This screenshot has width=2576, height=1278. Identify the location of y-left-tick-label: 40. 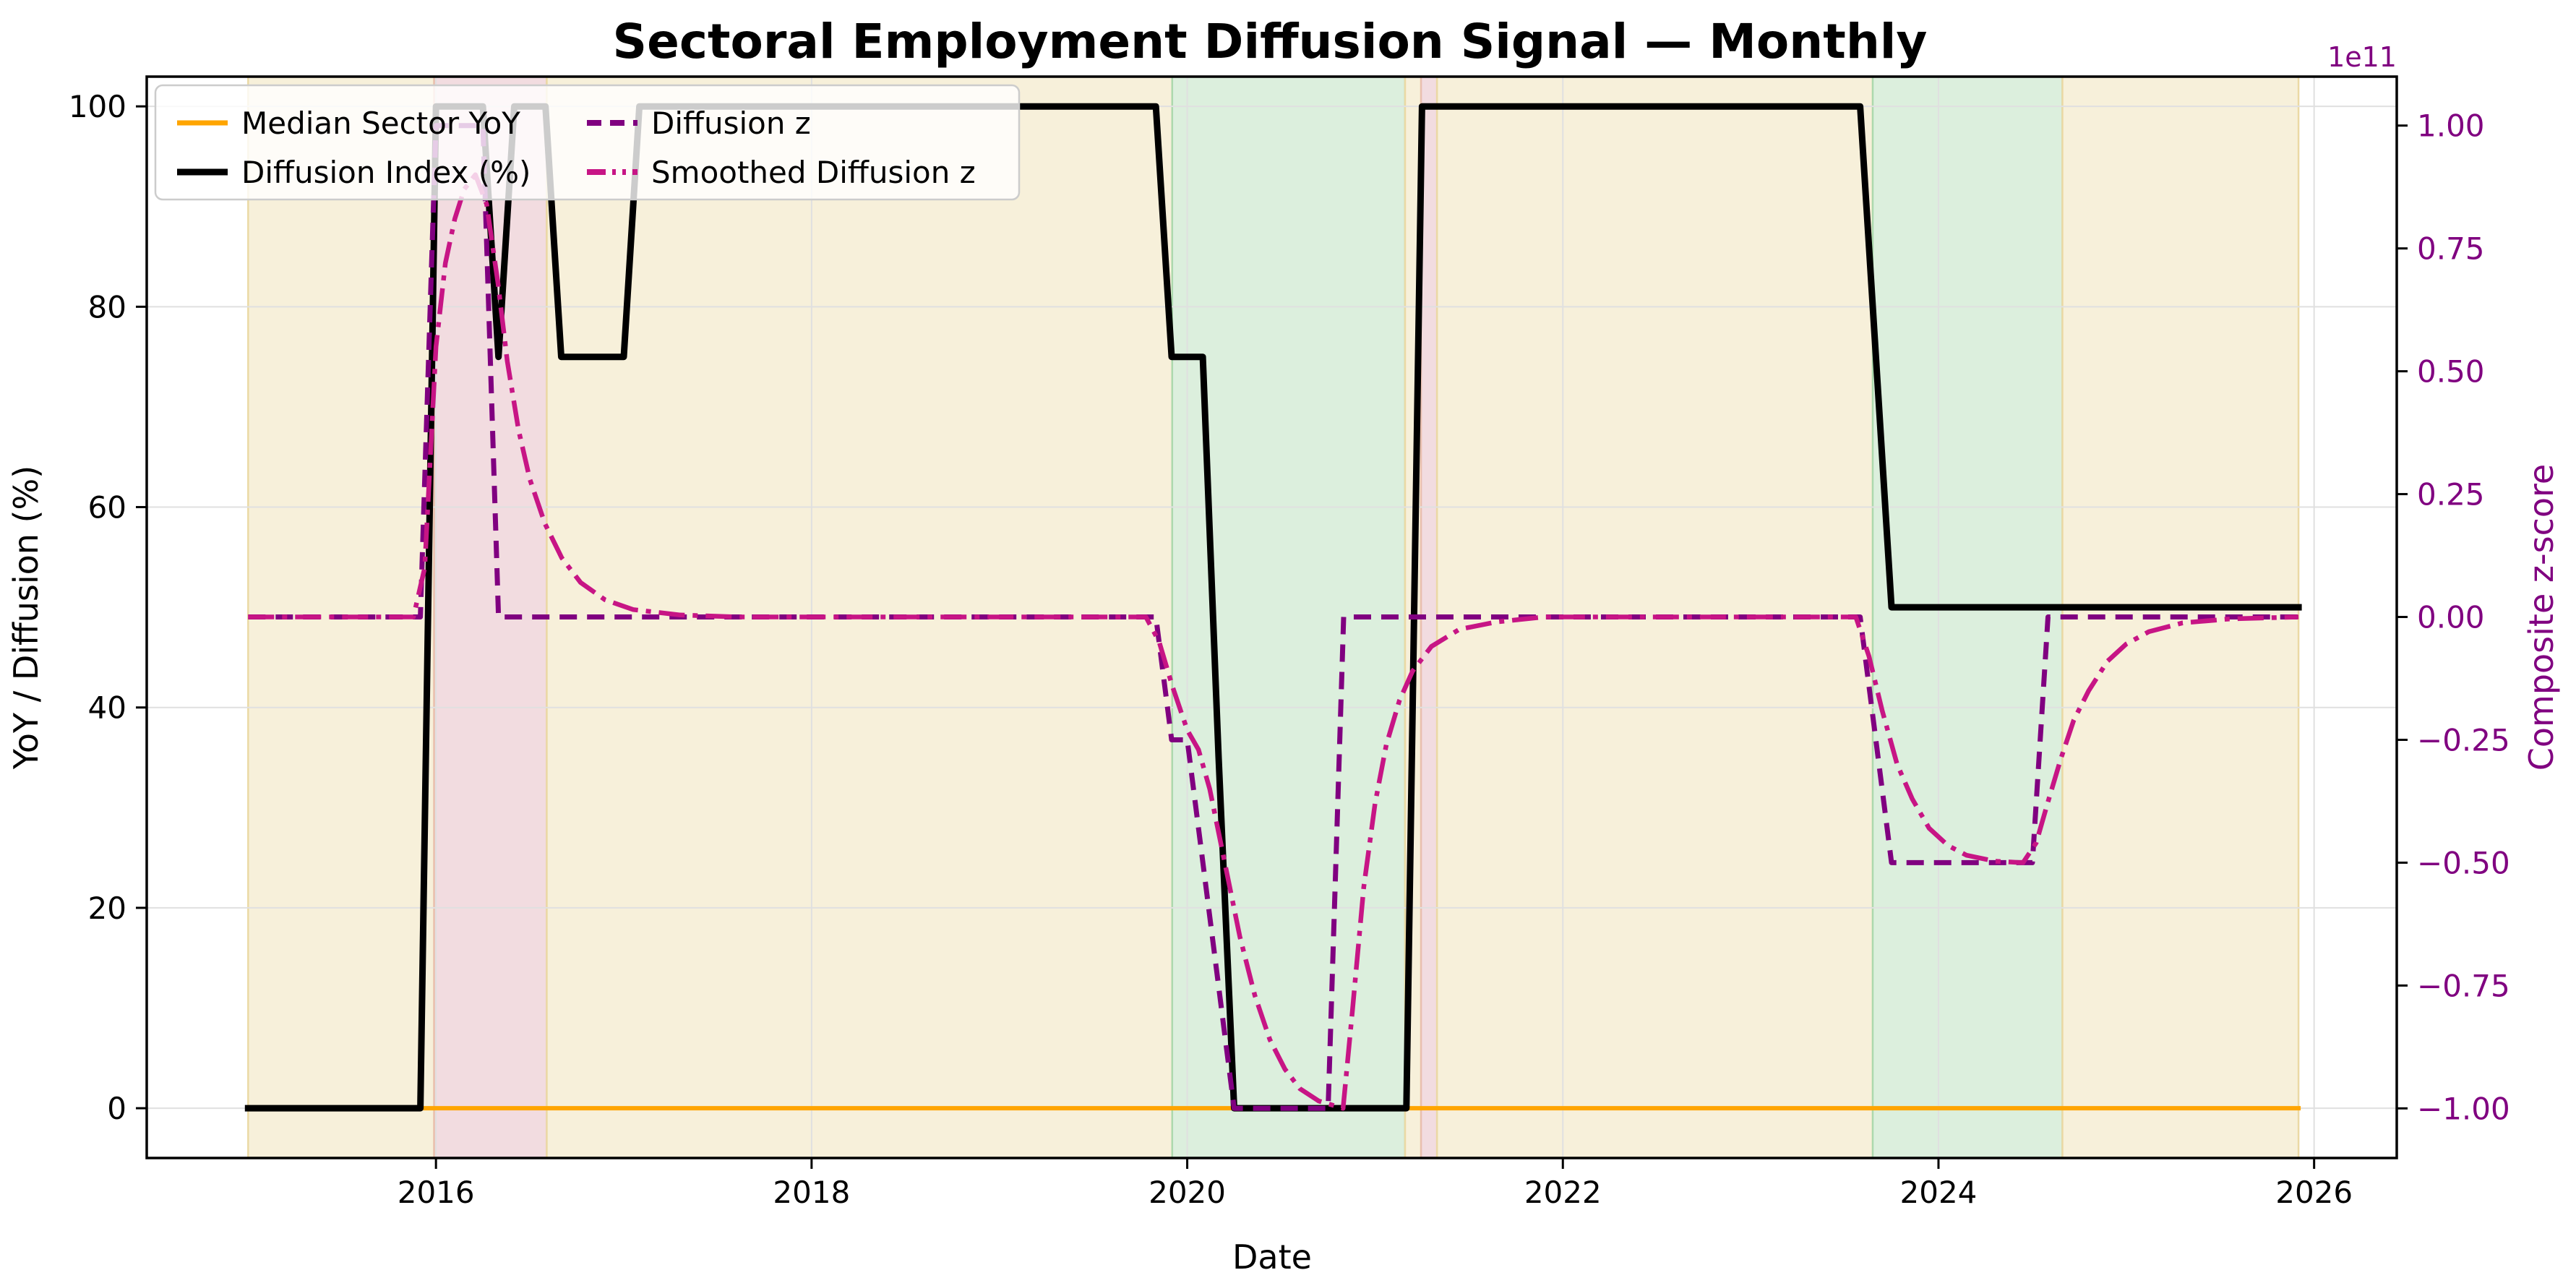
(107, 708).